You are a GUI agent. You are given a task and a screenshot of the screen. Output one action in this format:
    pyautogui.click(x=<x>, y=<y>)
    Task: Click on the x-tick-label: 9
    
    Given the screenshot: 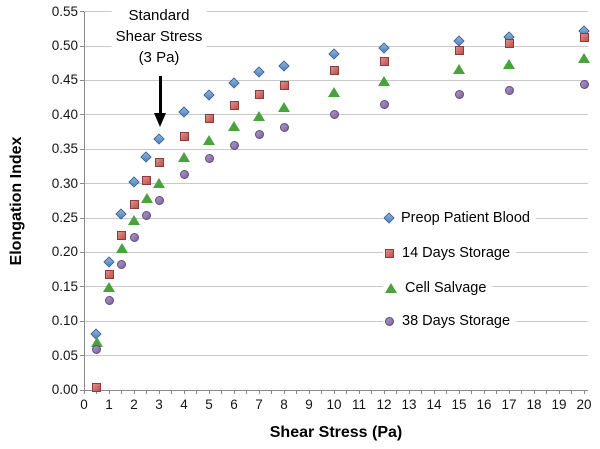 What is the action you would take?
    pyautogui.click(x=309, y=404)
    